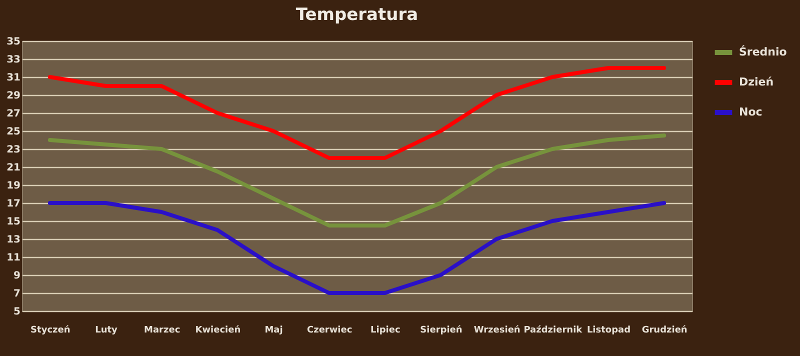  Describe the element at coordinates (13, 186) in the screenshot. I see `y-tick-label: 19` at that location.